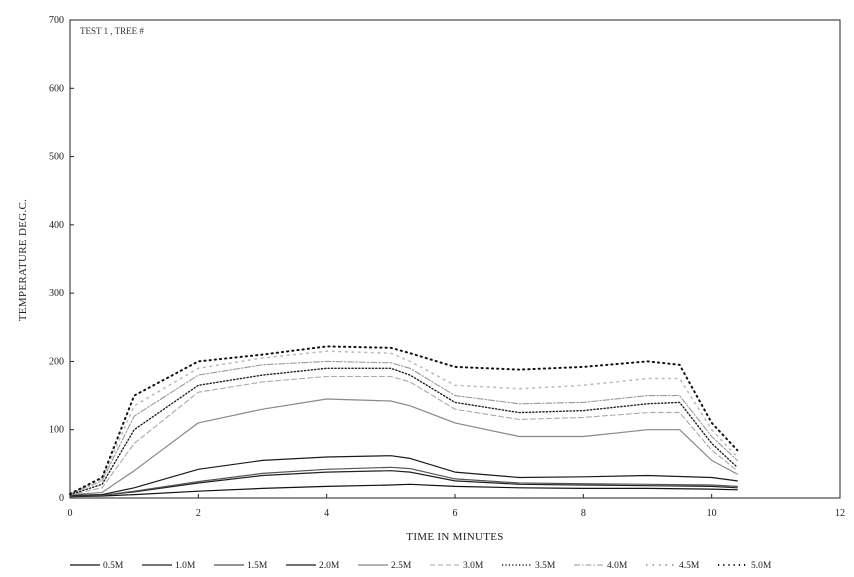 The height and width of the screenshot is (577, 854). What do you see at coordinates (455, 513) in the screenshot?
I see `x-tick-label: 6` at bounding box center [455, 513].